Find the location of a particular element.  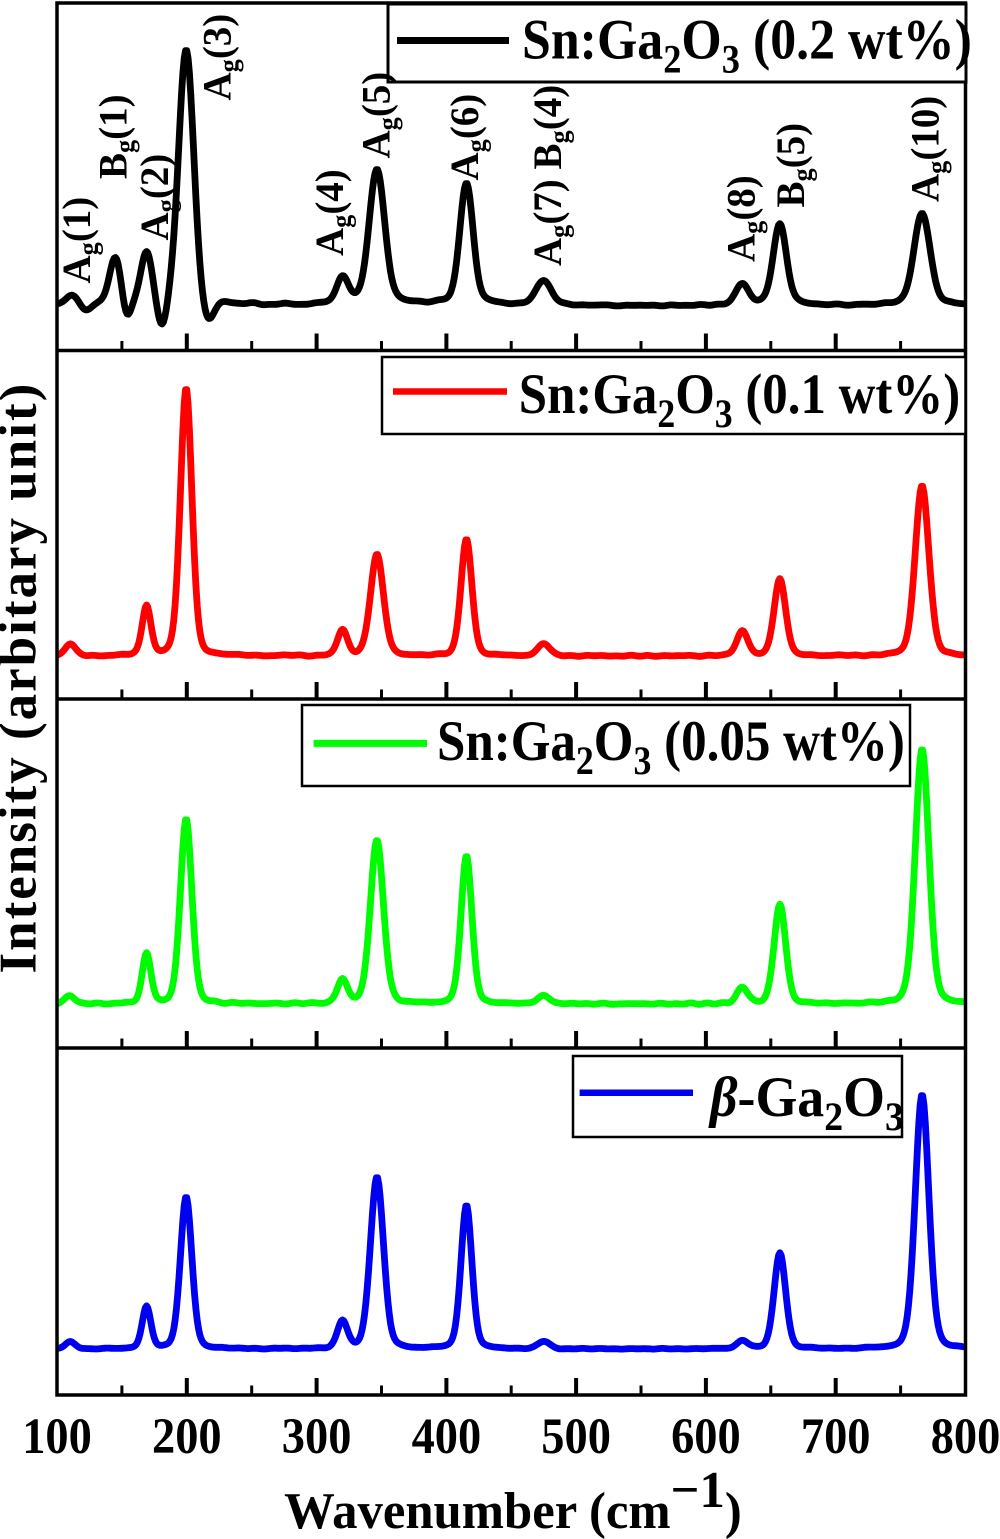

svg-text: Intensity (arbitary unit) is located at coordinates (24, 678).